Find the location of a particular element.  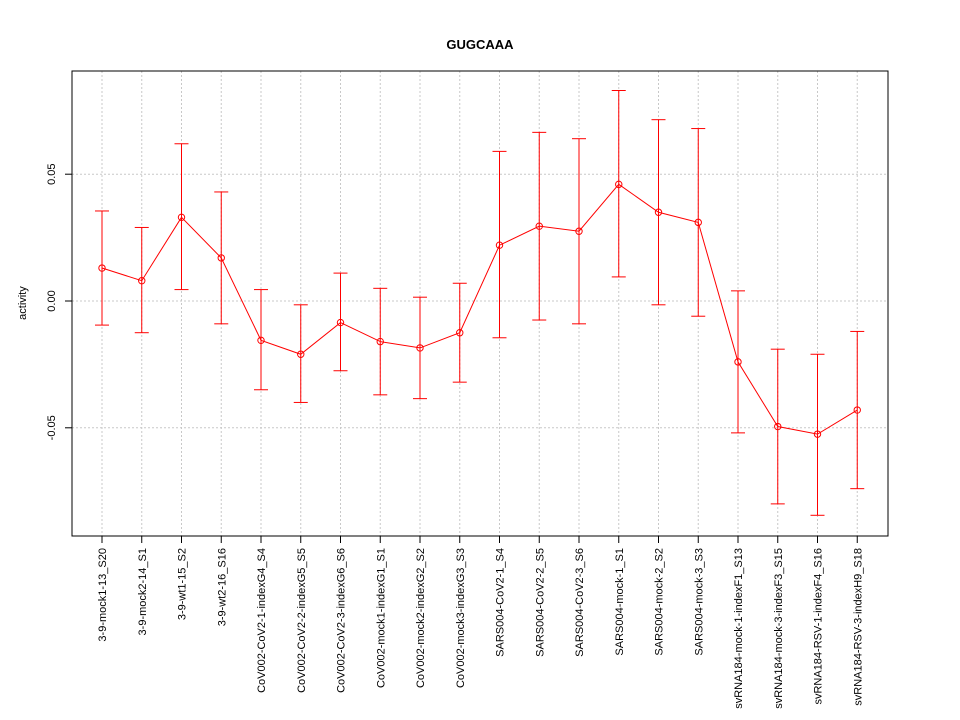

x-tick-label: 3-9-wt1-15_S2 is located at coordinates (183, 584).